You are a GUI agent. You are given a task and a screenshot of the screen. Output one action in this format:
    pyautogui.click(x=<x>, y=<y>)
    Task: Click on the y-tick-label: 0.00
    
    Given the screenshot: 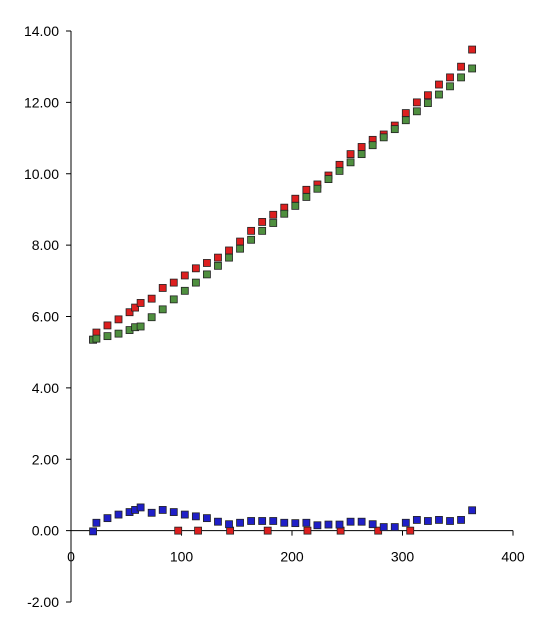 What is the action you would take?
    pyautogui.click(x=45, y=531)
    